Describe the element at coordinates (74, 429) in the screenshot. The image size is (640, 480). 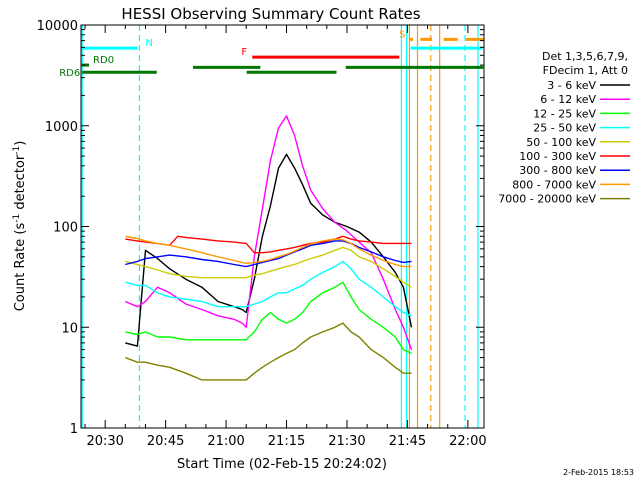
I see `y-tick-label-0: 1` at that location.